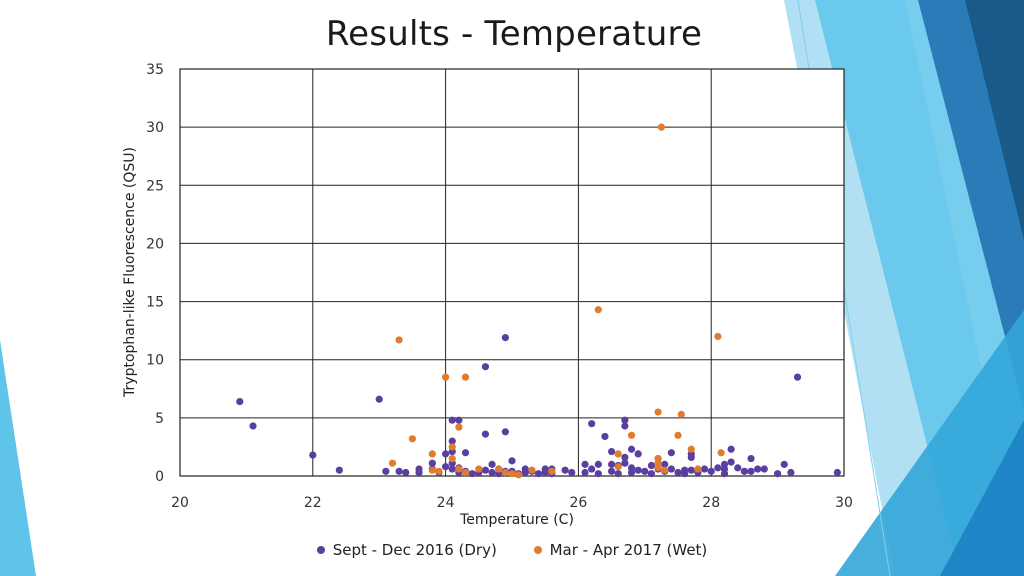 The width and height of the screenshot is (1024, 576). What do you see at coordinates (406, 550) in the screenshot?
I see `legend-item-dry: Sept - Dec 2016 (Dry)` at bounding box center [406, 550].